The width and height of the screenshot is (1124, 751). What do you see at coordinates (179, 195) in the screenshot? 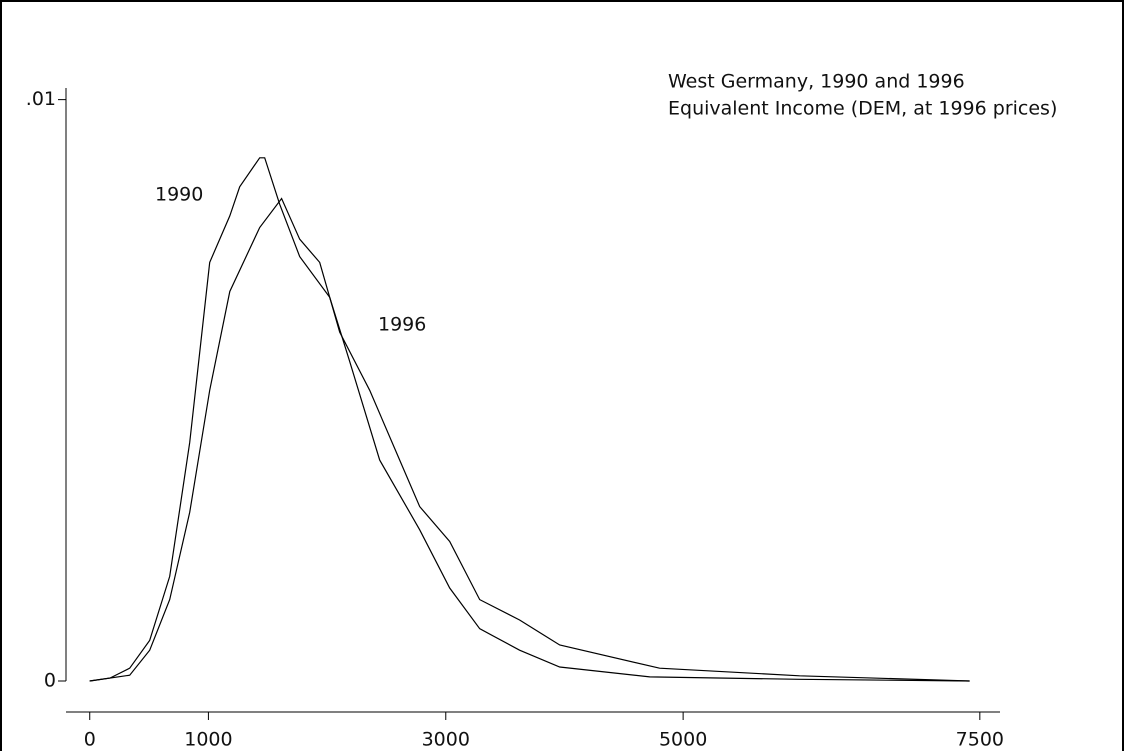
I see `series-label: 1990` at bounding box center [179, 195].